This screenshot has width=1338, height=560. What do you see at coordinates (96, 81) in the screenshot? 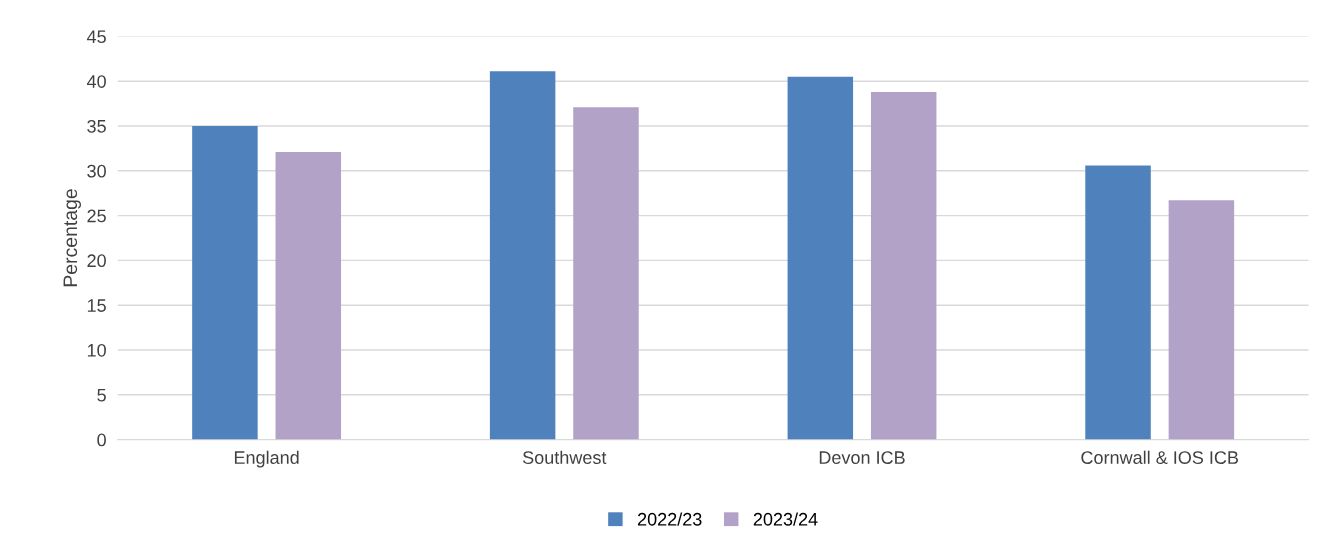
I see `y-tick-label: 40` at bounding box center [96, 81].